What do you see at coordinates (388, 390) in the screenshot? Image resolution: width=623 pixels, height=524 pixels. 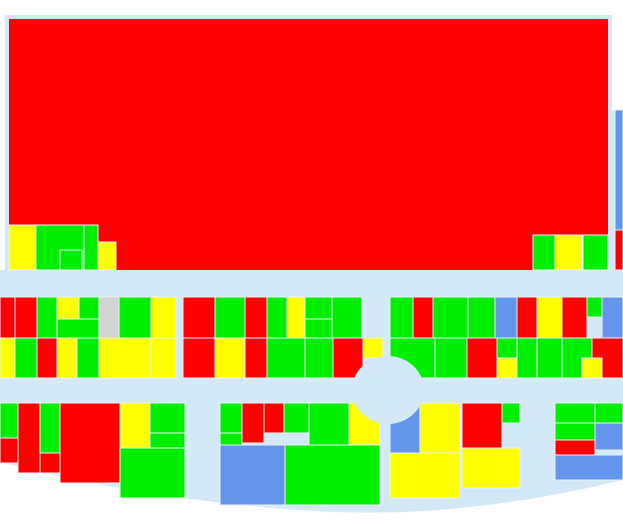 I see `roundabout` at bounding box center [388, 390].